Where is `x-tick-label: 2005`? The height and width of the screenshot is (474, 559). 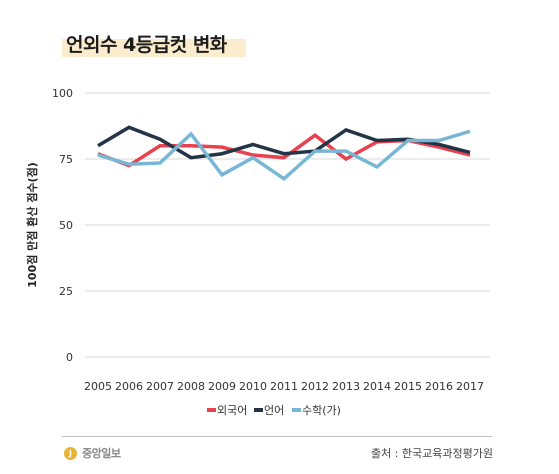 x-tick-label: 2005 is located at coordinates (98, 386).